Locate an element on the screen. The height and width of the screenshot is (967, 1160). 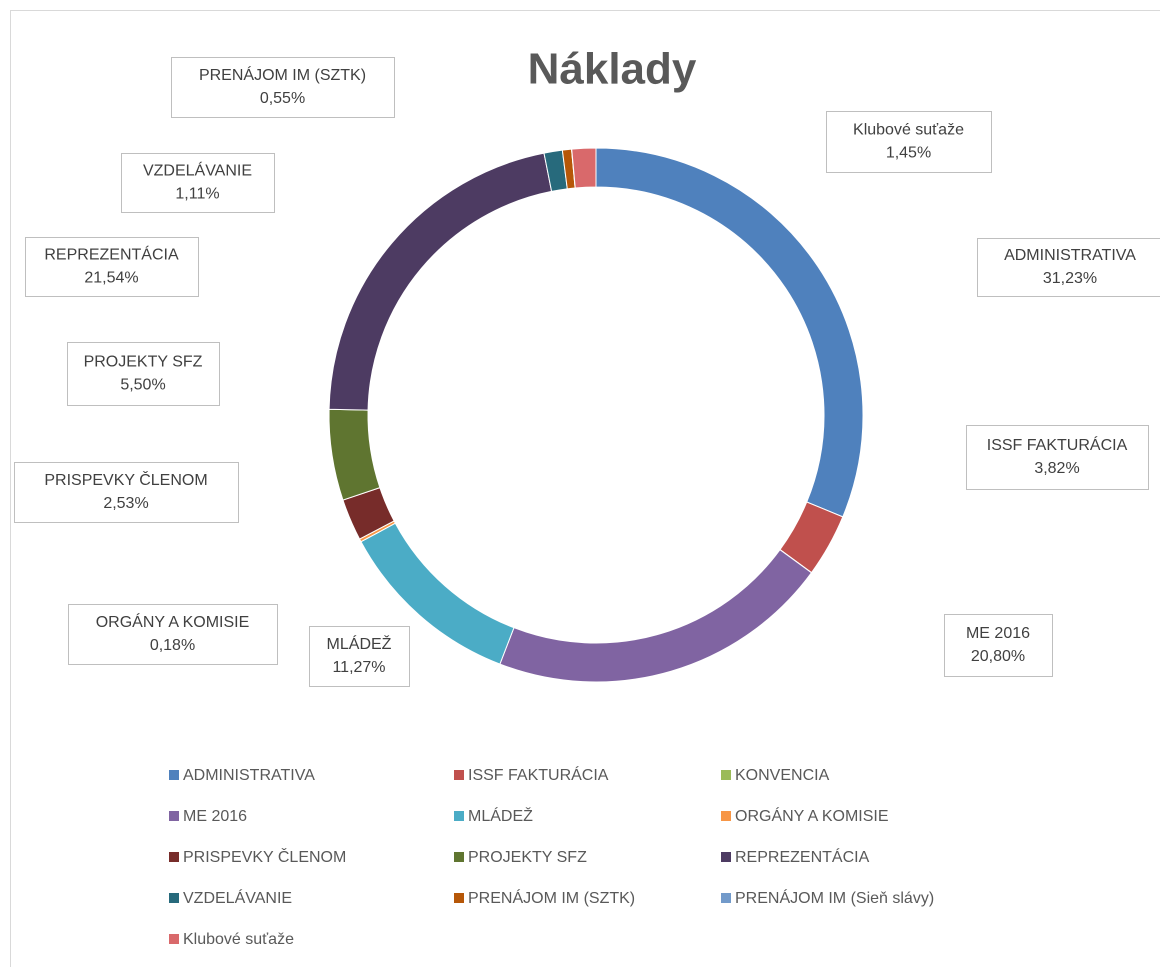
legend-label: ISSF FAKTURÁCIA is located at coordinates (538, 774).